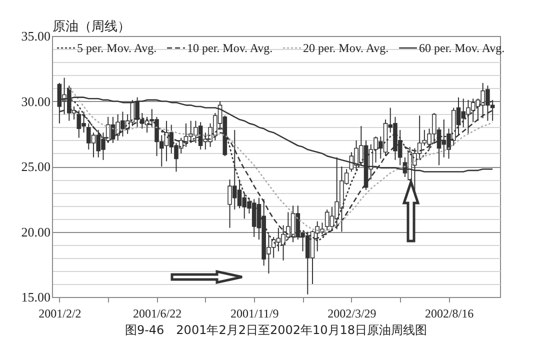  What do you see at coordinates (462, 48) in the screenshot?
I see `legend-label: 60 per. Mov. Avg.` at bounding box center [462, 48].